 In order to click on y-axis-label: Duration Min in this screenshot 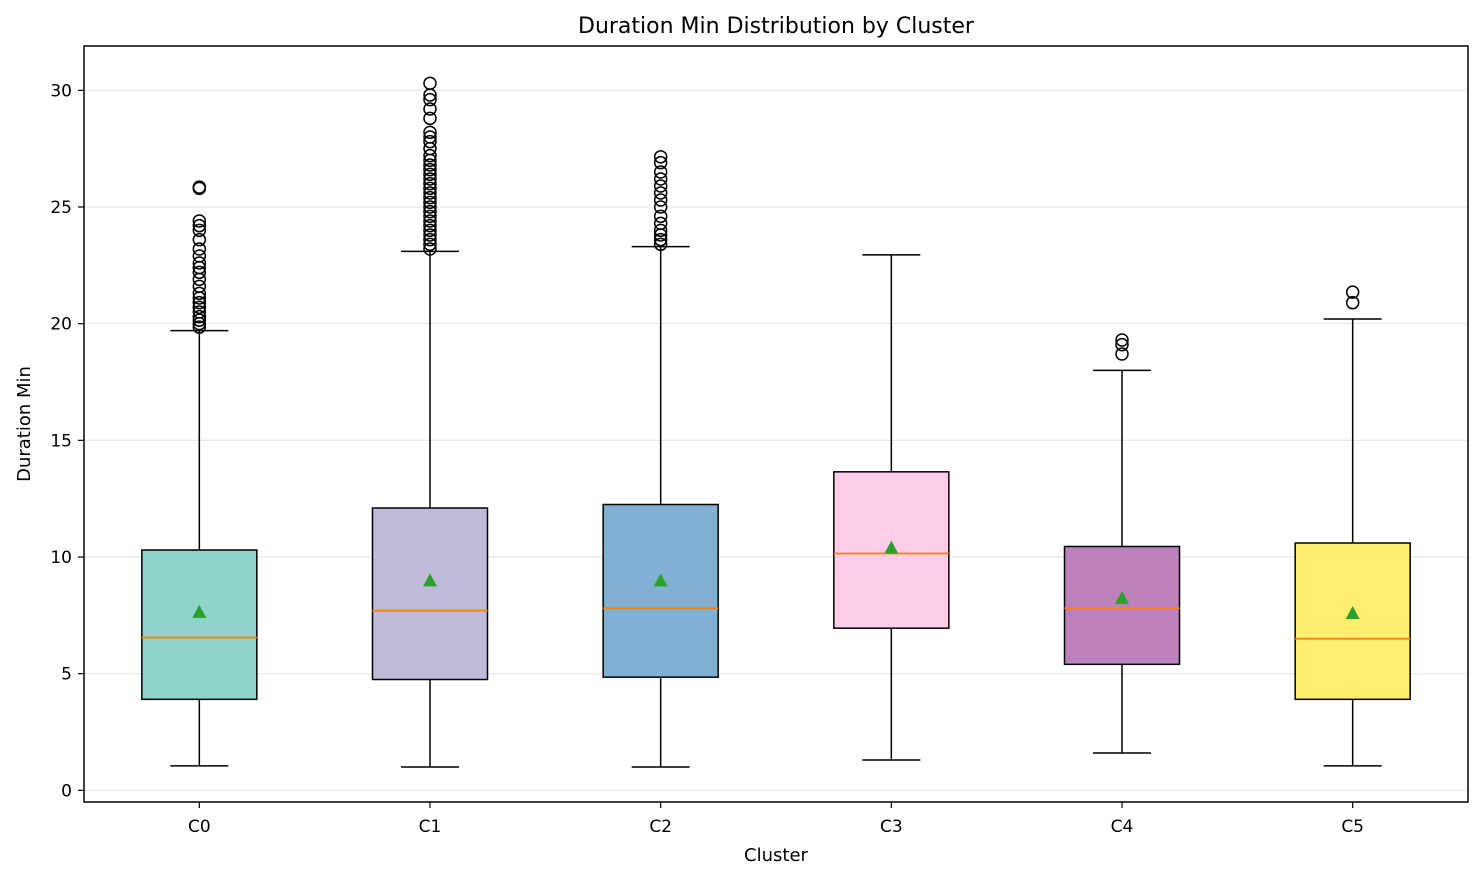, I will do `click(24, 424)`.